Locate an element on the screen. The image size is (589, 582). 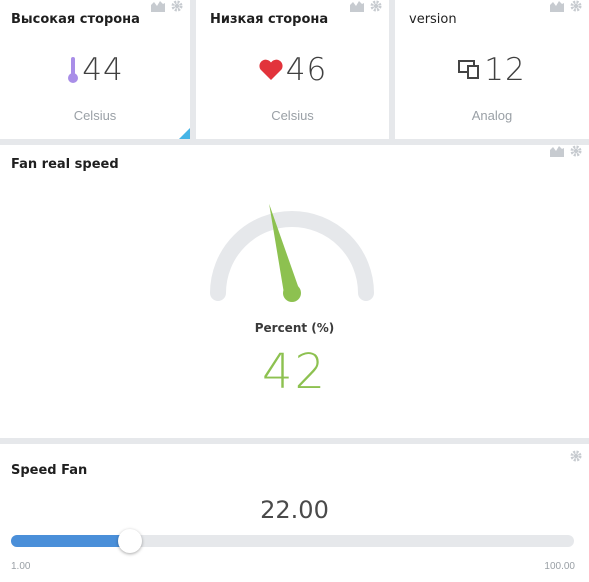
widget-version: version 12 Analog is located at coordinates (492, 69).